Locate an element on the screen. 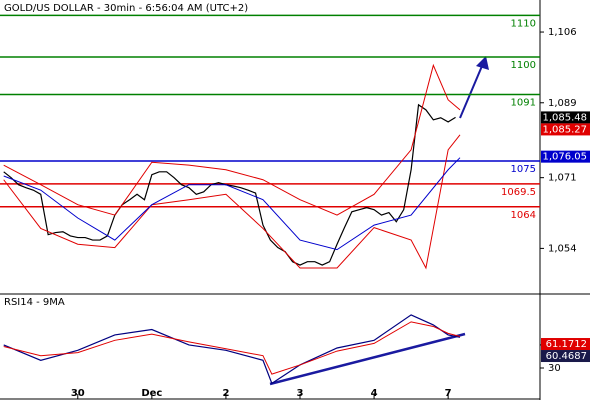 This screenshot has height=400, width=590. y-tick-label: 1,089 is located at coordinates (562, 103).